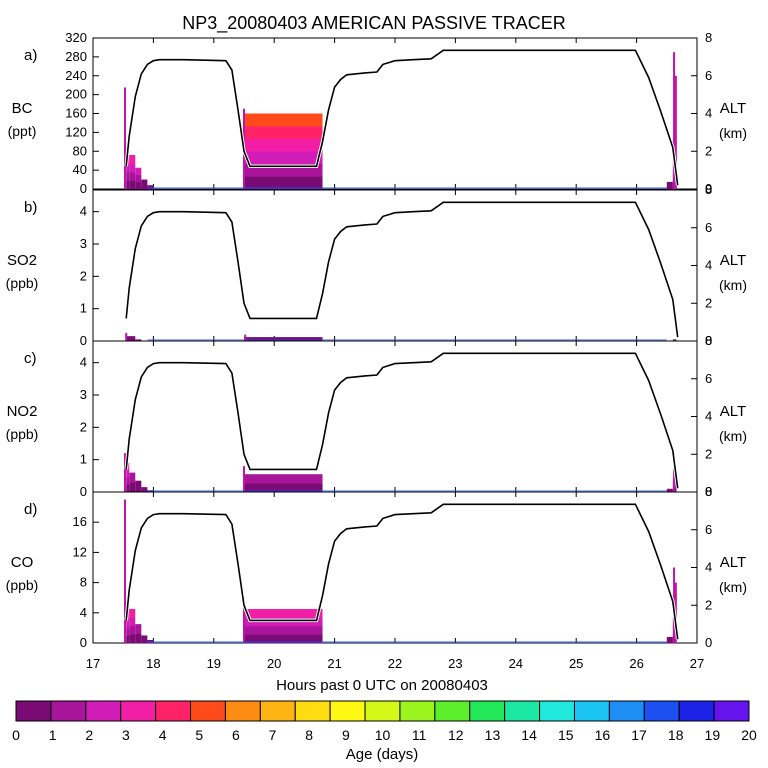  What do you see at coordinates (493, 735) in the screenshot?
I see `colorbar-tick-label: 13` at bounding box center [493, 735].